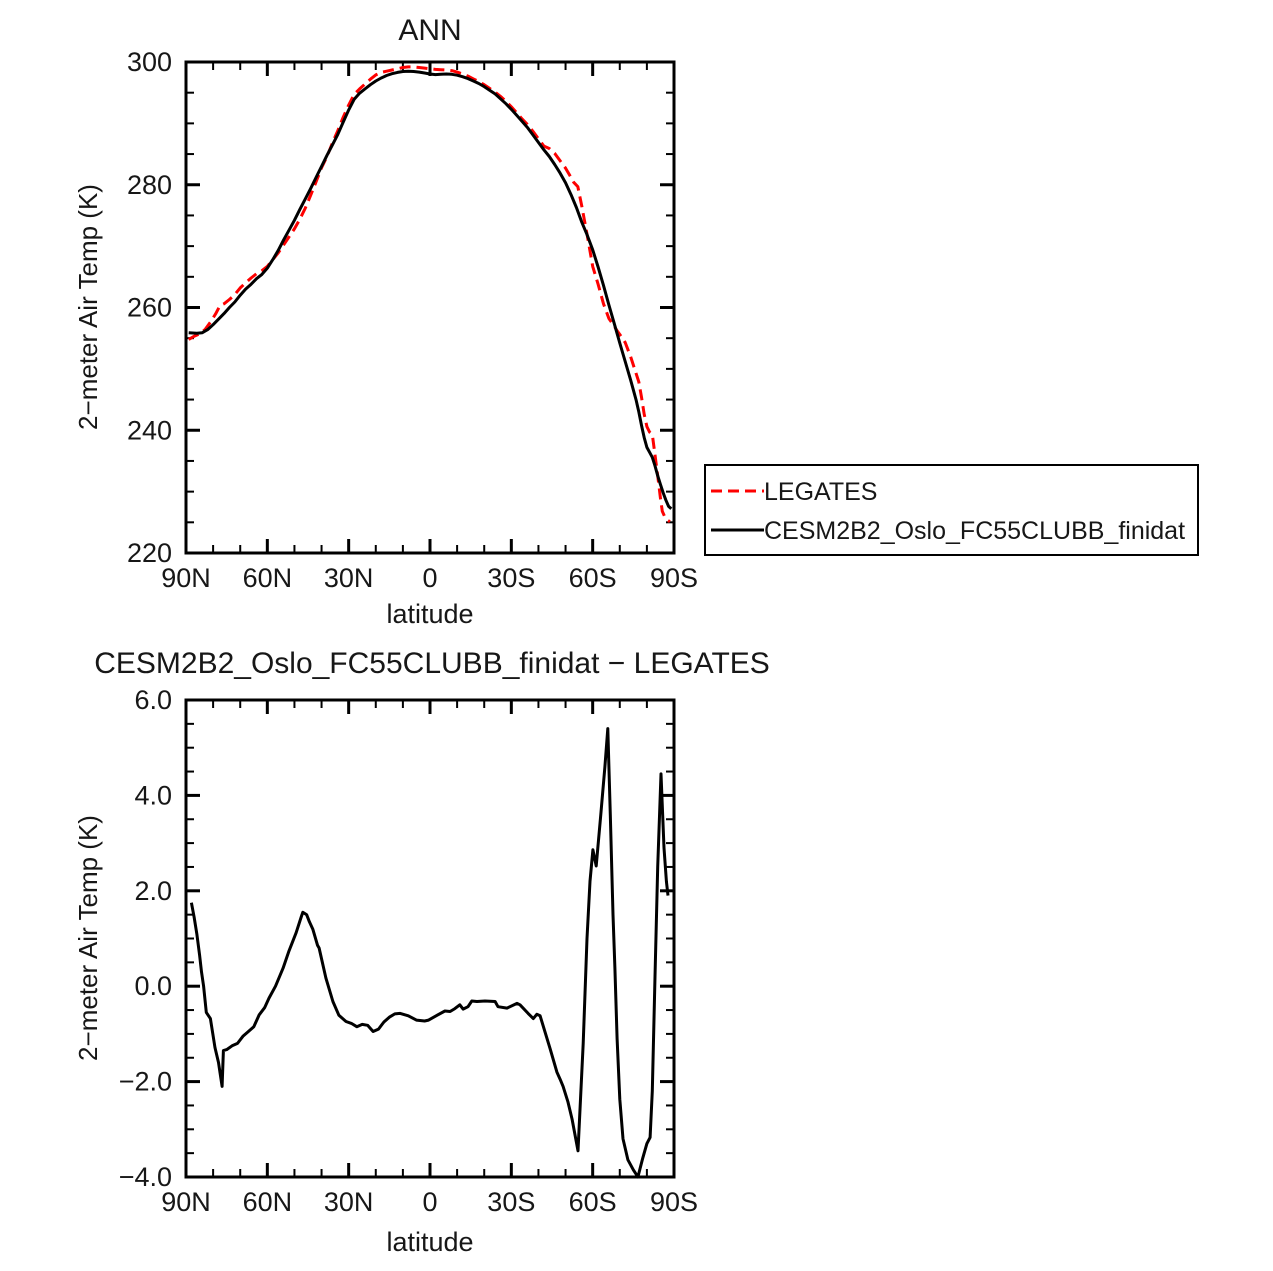  What do you see at coordinates (820, 492) in the screenshot?
I see `legend-label-legates: LEGATES` at bounding box center [820, 492].